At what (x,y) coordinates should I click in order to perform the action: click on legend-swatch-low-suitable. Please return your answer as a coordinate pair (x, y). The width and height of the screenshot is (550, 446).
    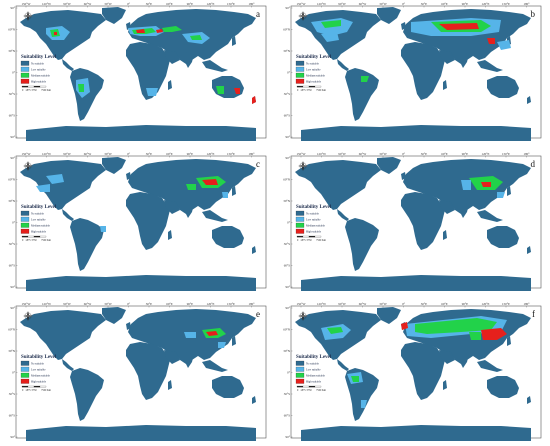
    Looking at the image, I should click on (25, 369).